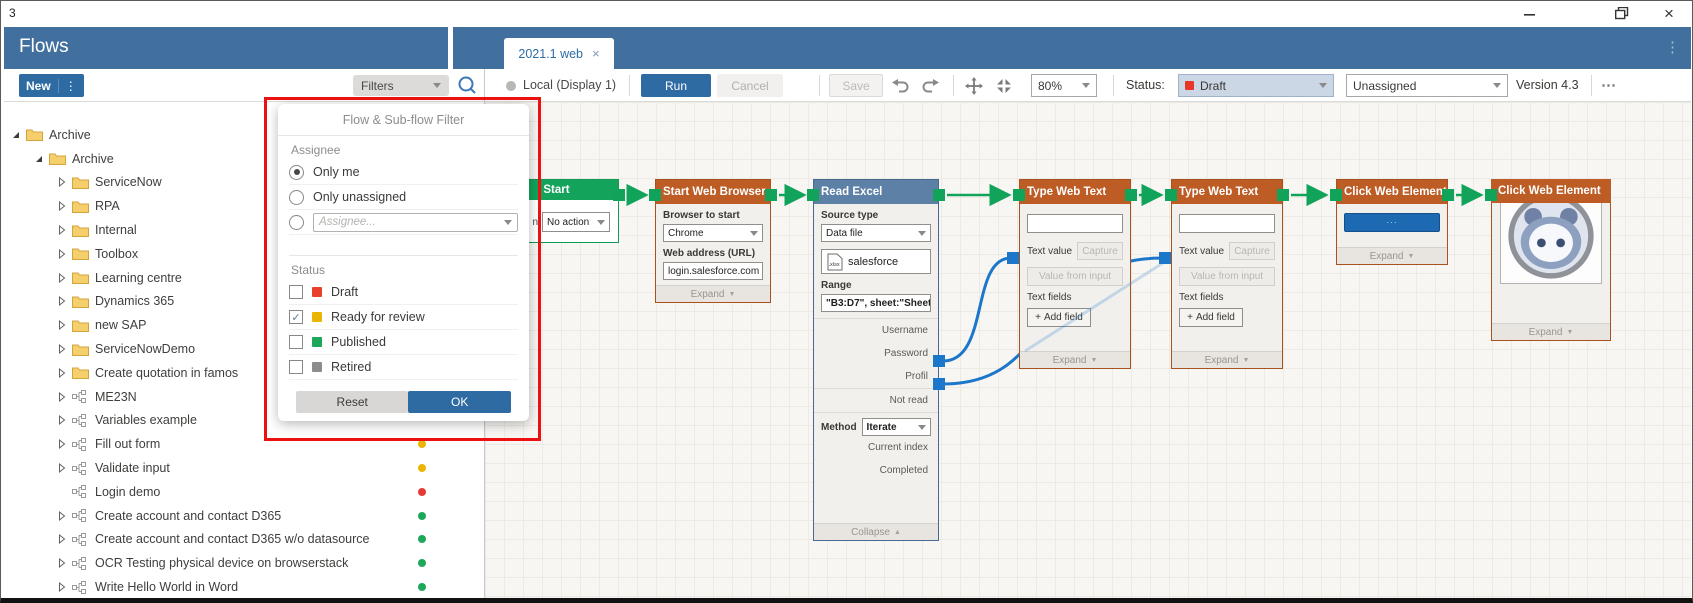 This screenshot has height=603, width=1693. Describe the element at coordinates (974, 88) in the screenshot. I see `pan-tool-icon` at that location.